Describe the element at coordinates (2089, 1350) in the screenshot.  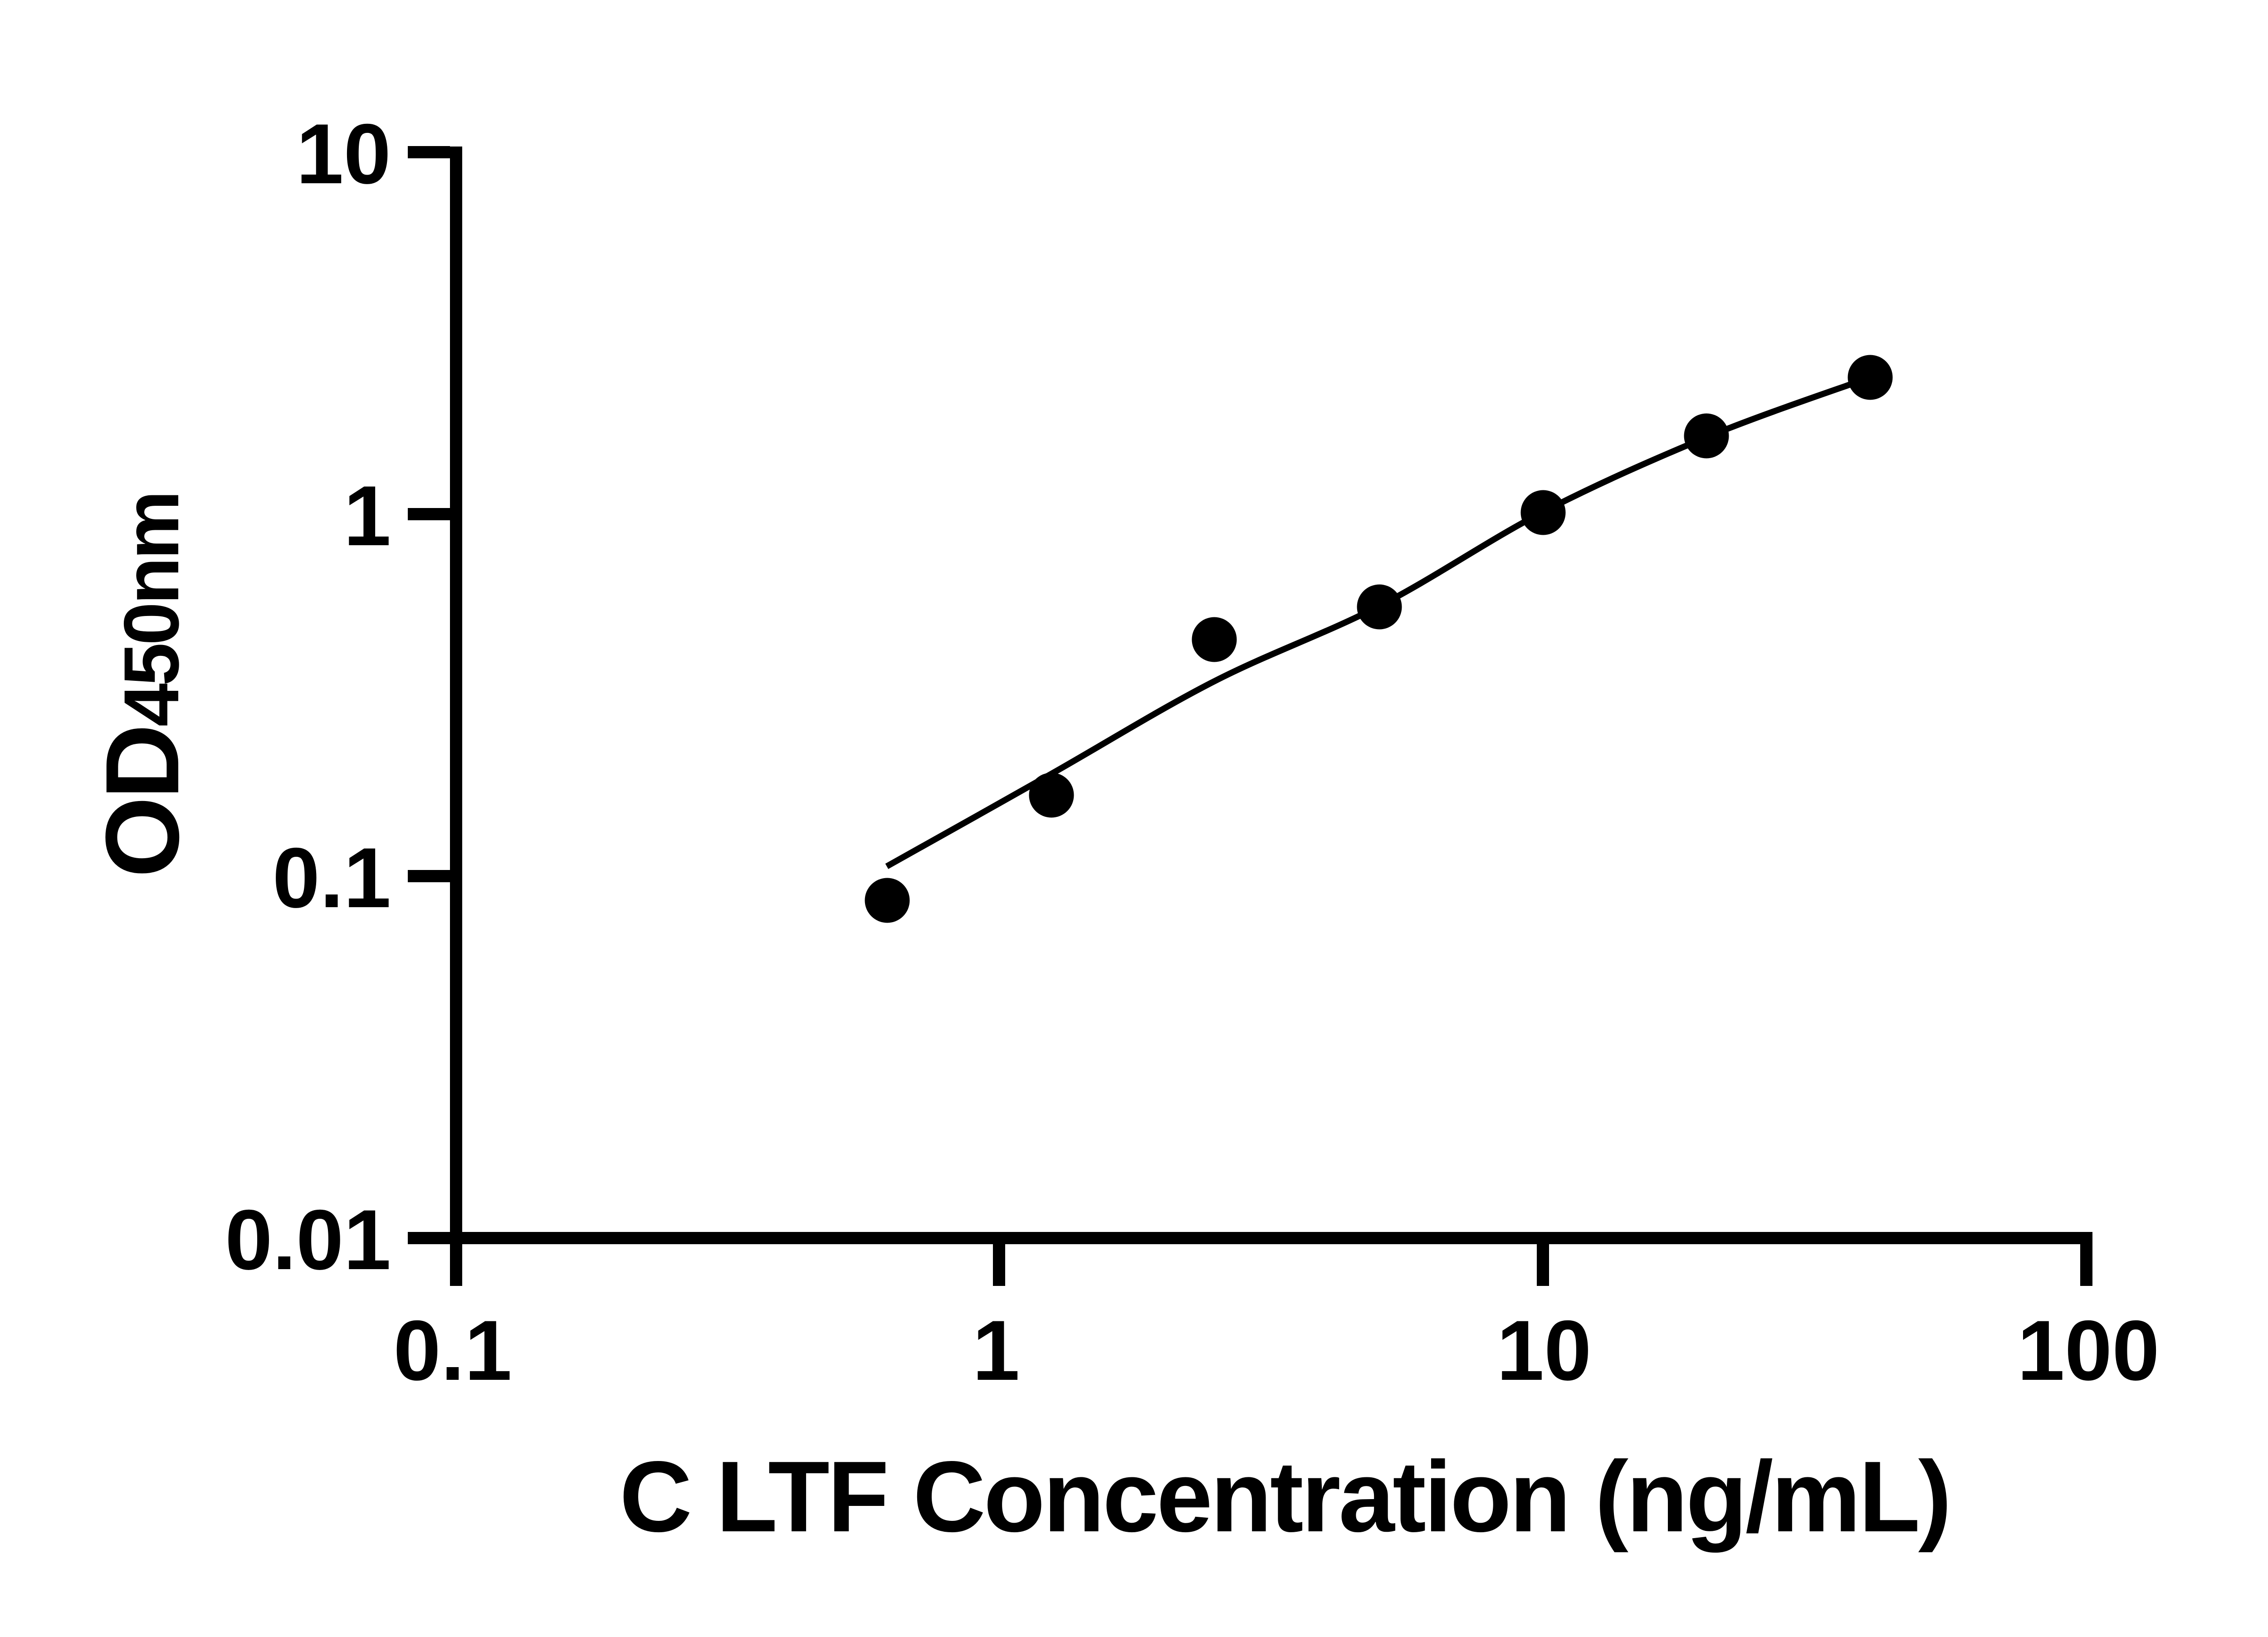
I see `svg-text: 100` at that location.